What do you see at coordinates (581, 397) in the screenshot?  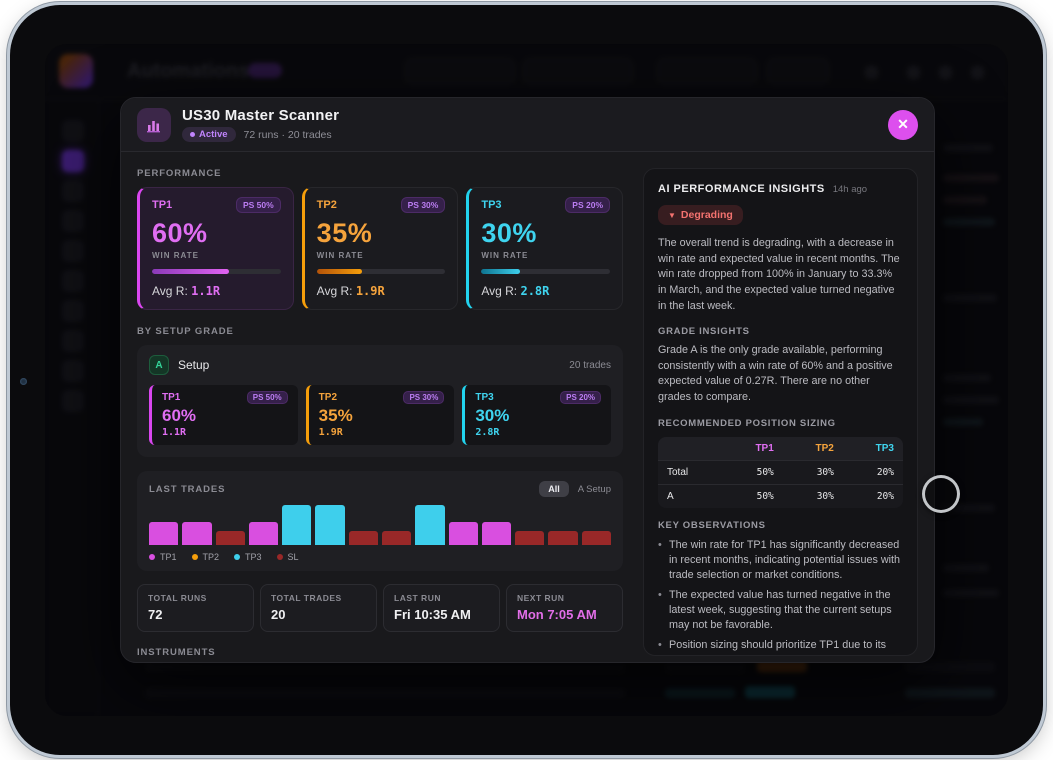 I see `grade-tp3-ps-badge: PS 20%` at bounding box center [581, 397].